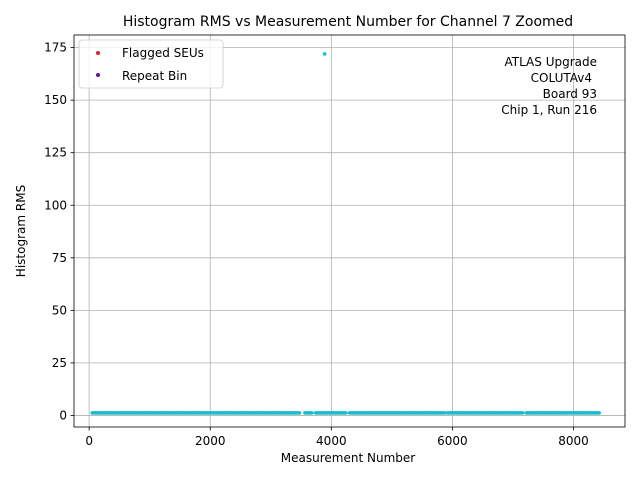 This screenshot has height=480, width=640. Describe the element at coordinates (331, 441) in the screenshot. I see `x-tick-label: 4000` at that location.